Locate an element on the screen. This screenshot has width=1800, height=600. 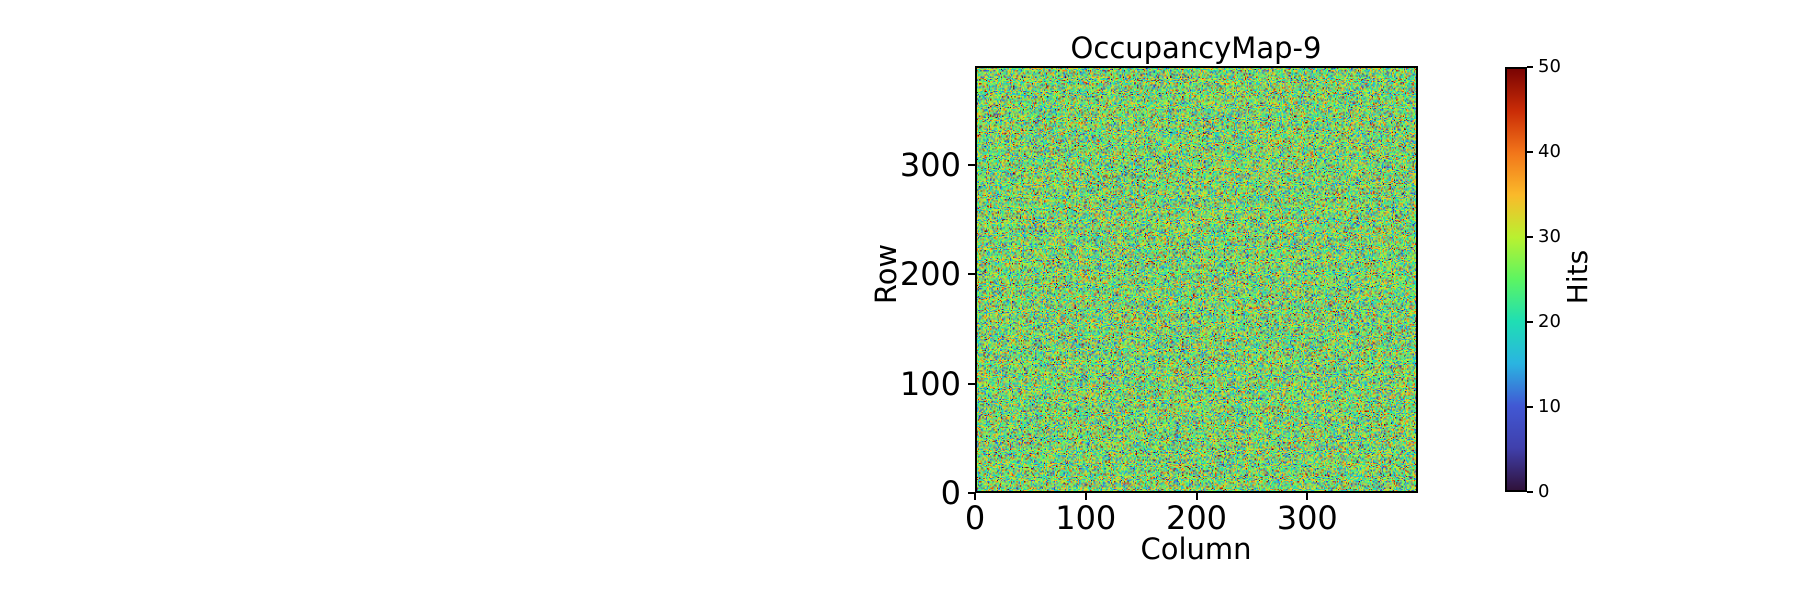
x-tick-label: 200 is located at coordinates (1196, 518).